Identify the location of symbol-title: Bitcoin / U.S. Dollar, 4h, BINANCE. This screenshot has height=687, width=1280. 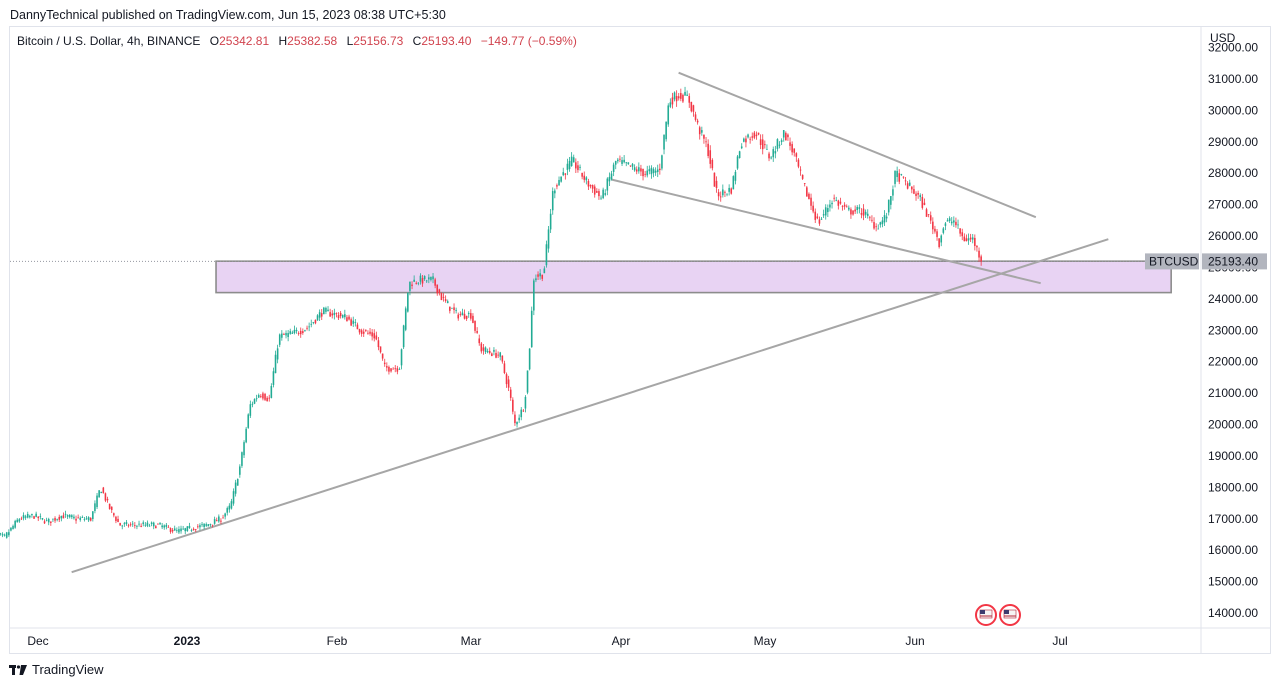
(109, 41).